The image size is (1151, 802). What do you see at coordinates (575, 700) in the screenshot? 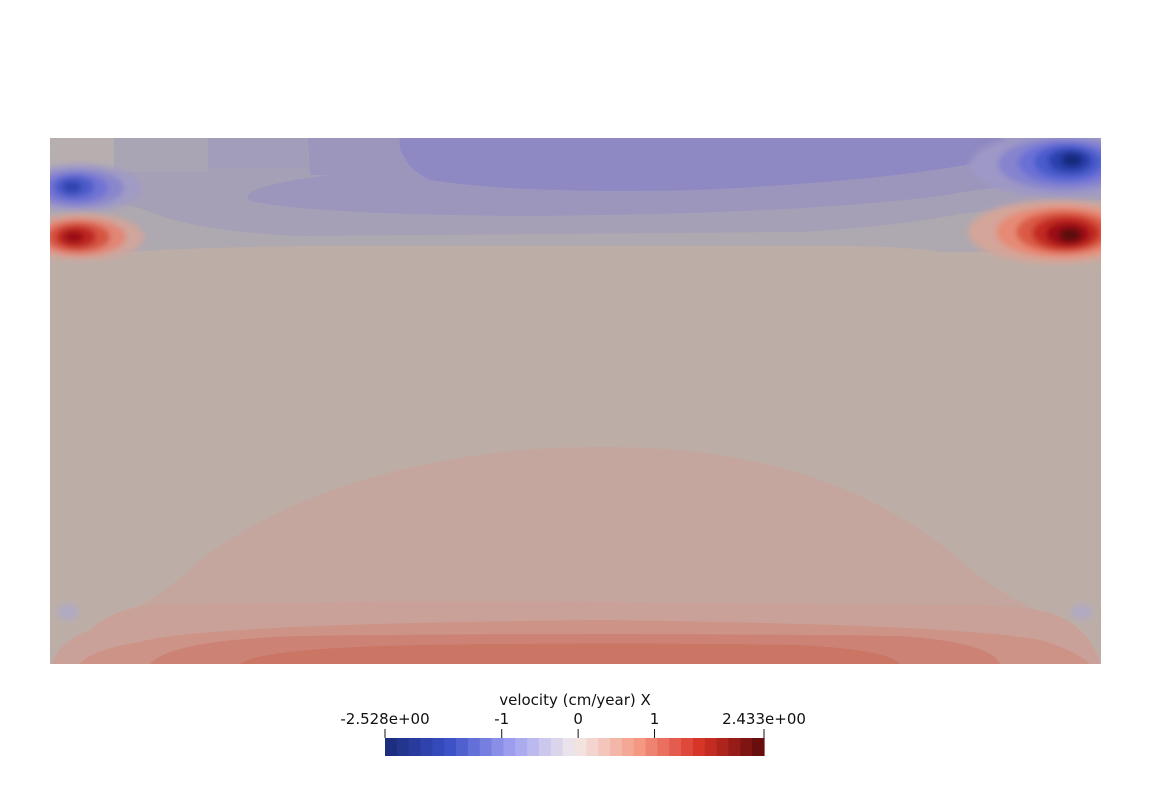
I see `colorbar-title: velocity (cm/year) X` at bounding box center [575, 700].